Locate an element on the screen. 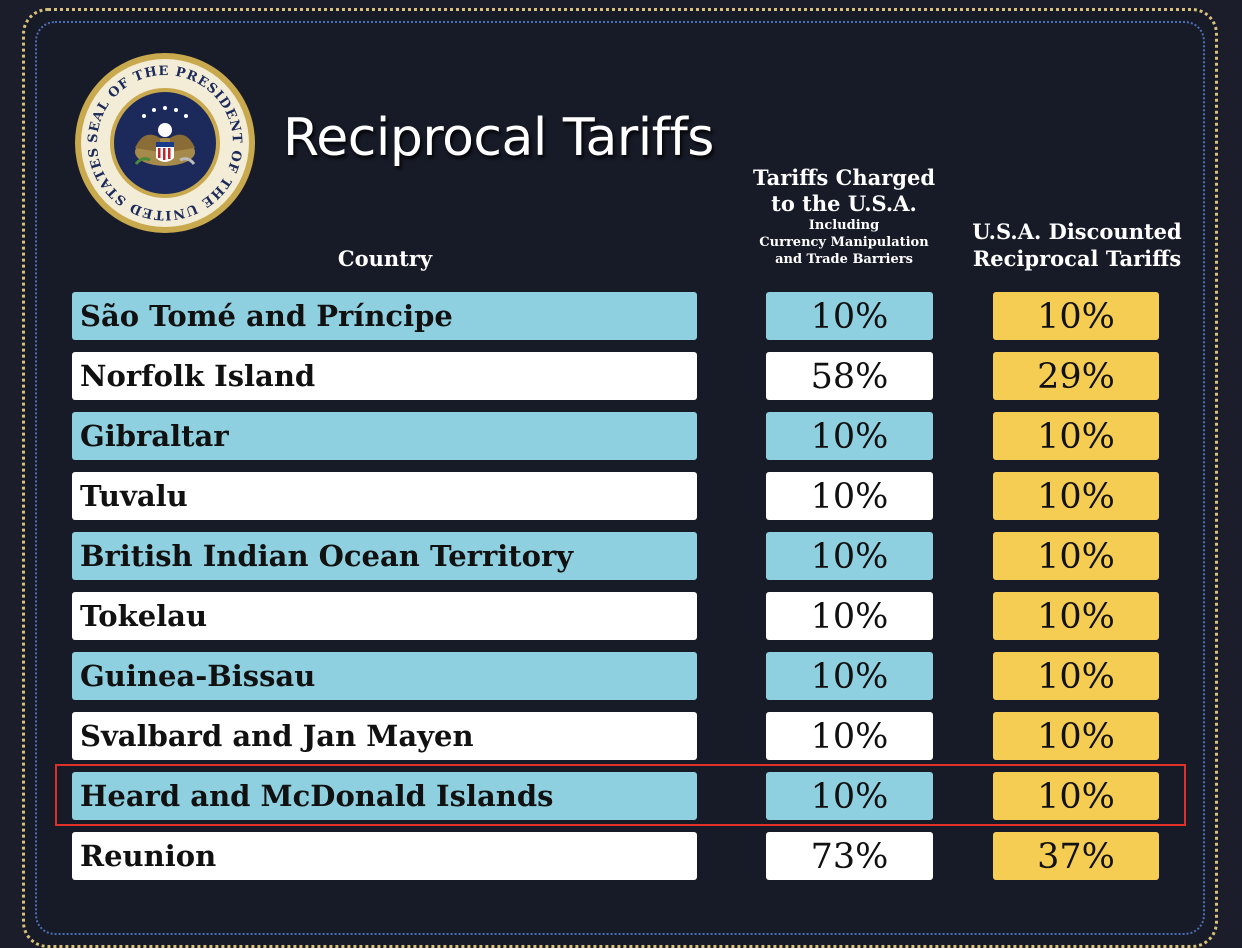 The width and height of the screenshot is (1242, 948). country-cell: British Indian Ocean Territory is located at coordinates (384, 556).